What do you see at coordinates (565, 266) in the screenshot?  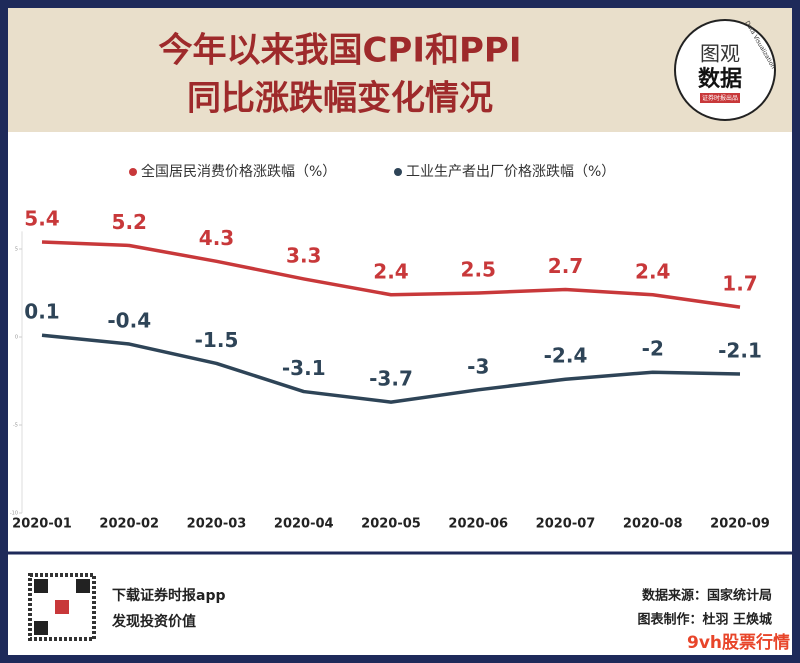 I see `data-label: 2.7` at bounding box center [565, 266].